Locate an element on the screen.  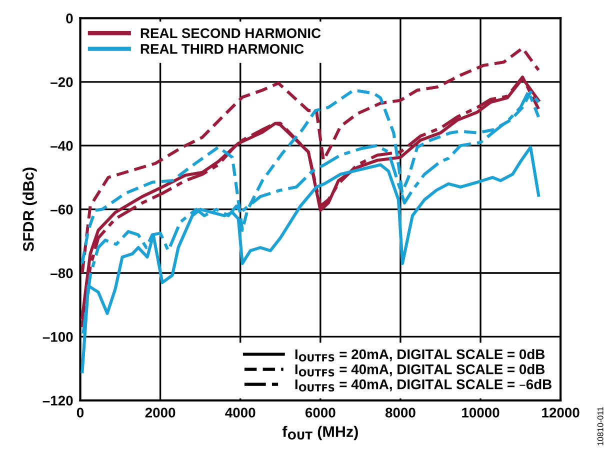
y-tick-label: 0 is located at coordinates (69, 19).